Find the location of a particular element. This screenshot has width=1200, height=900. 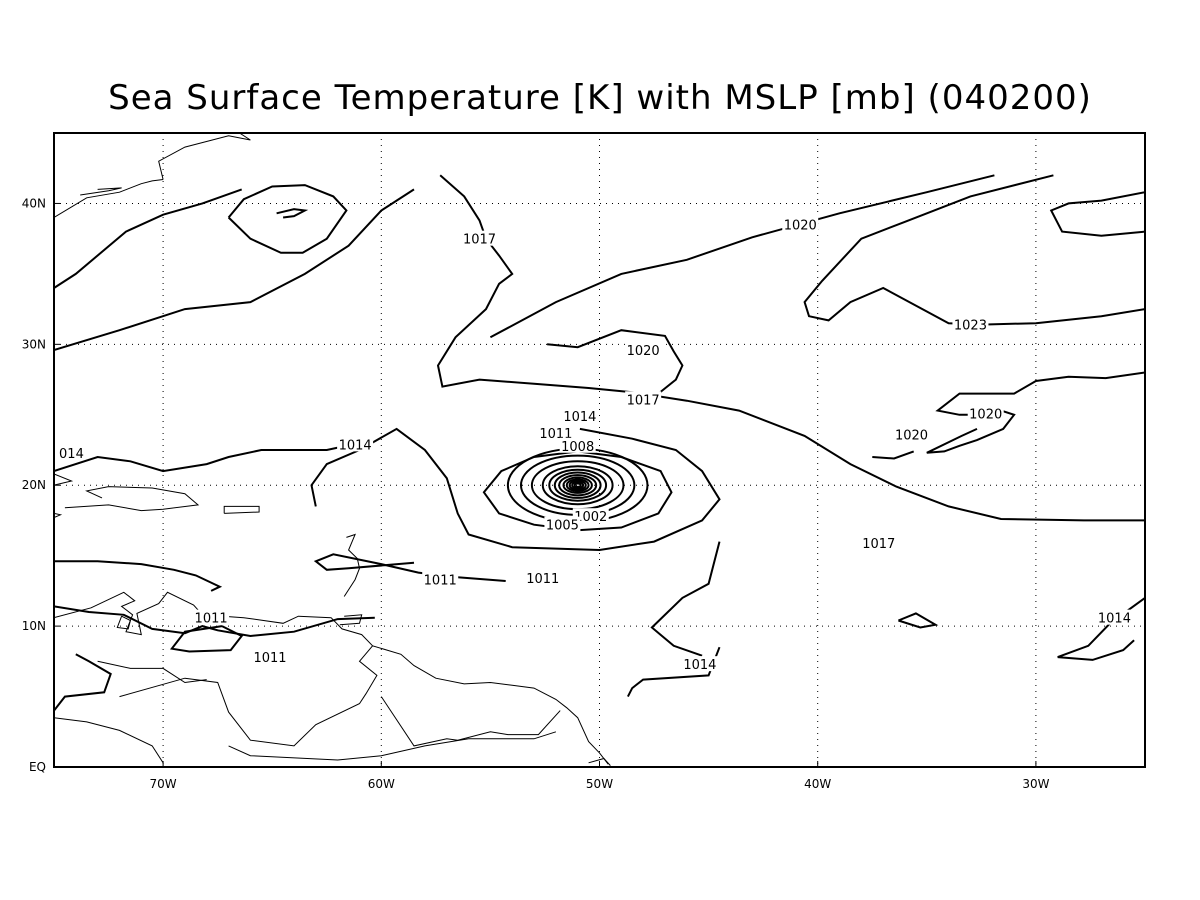

y-tick-label: 20N is located at coordinates (34, 485).